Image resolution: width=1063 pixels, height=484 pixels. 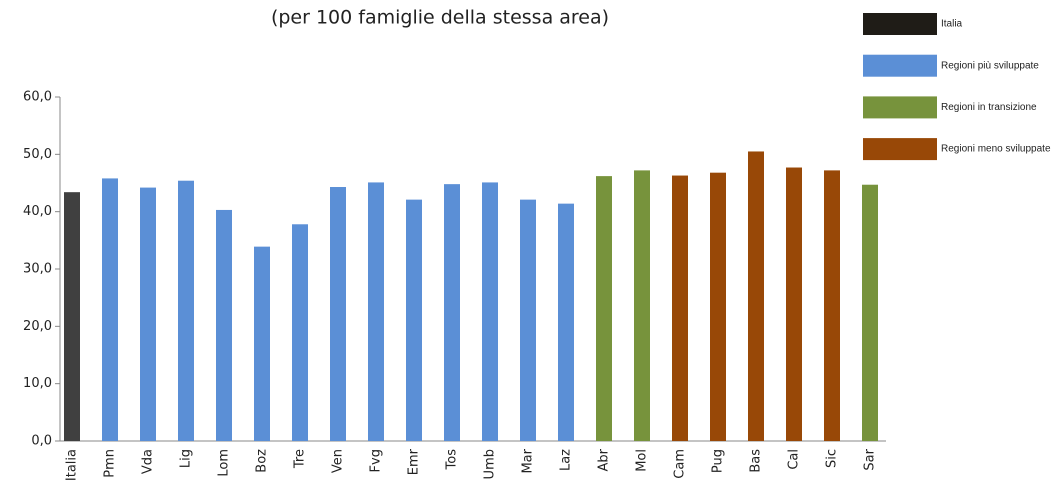 I want to click on x-tick-label: Mol, so click(x=642, y=460).